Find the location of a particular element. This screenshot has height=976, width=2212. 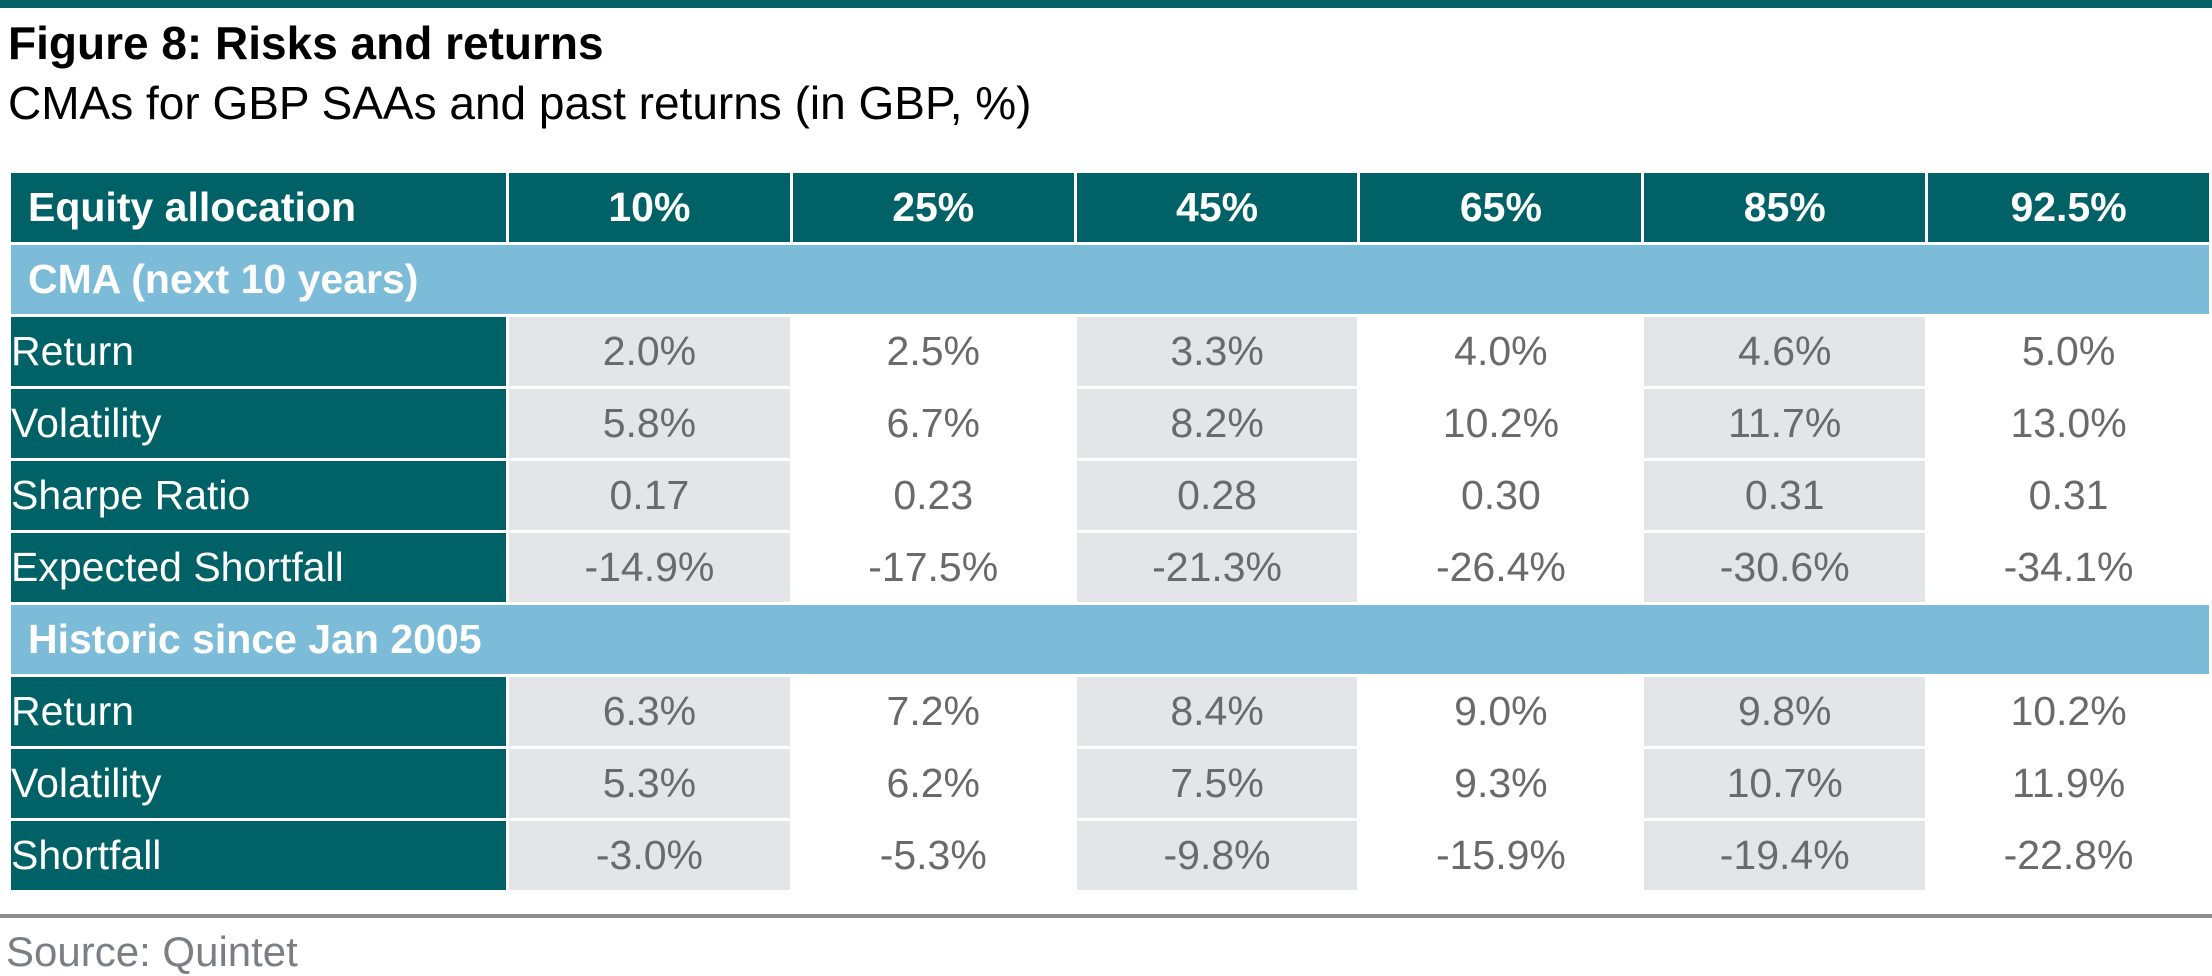

value-cell: 9.8% is located at coordinates (1785, 711).